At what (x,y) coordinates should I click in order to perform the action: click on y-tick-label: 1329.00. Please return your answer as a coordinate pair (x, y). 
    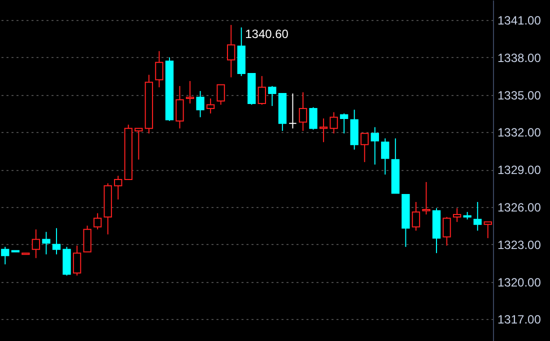
    Looking at the image, I should click on (520, 170).